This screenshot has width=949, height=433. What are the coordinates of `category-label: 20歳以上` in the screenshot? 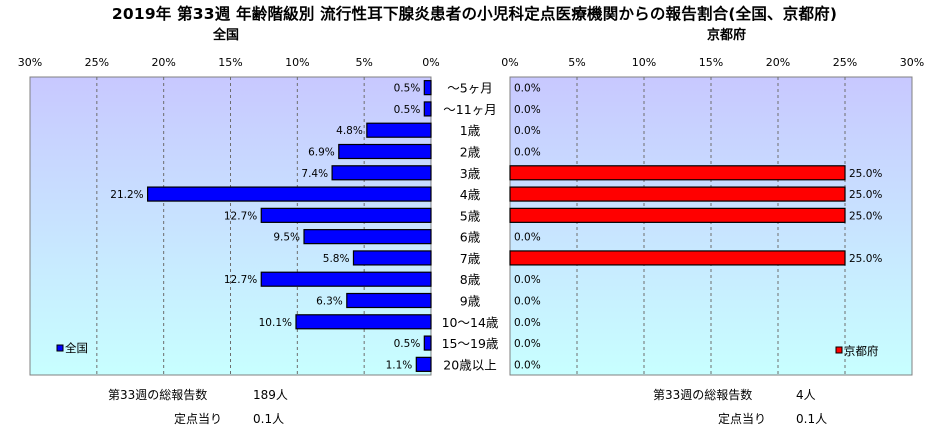 It's located at (469, 364).